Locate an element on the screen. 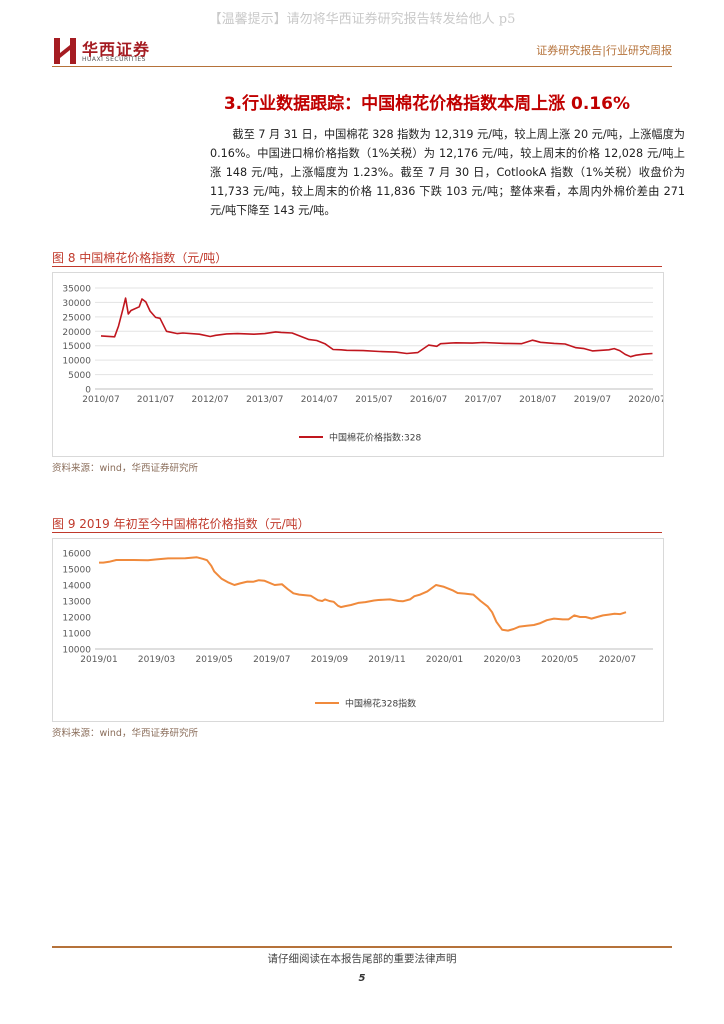 The width and height of the screenshot is (724, 1024). chart2-x-tick: 2019/01 is located at coordinates (98, 660).